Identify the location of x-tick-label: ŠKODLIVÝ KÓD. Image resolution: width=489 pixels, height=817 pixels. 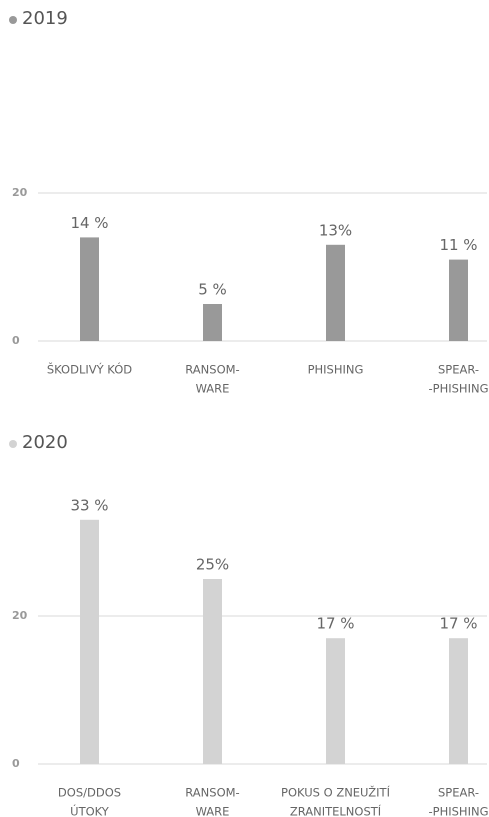
(89, 369).